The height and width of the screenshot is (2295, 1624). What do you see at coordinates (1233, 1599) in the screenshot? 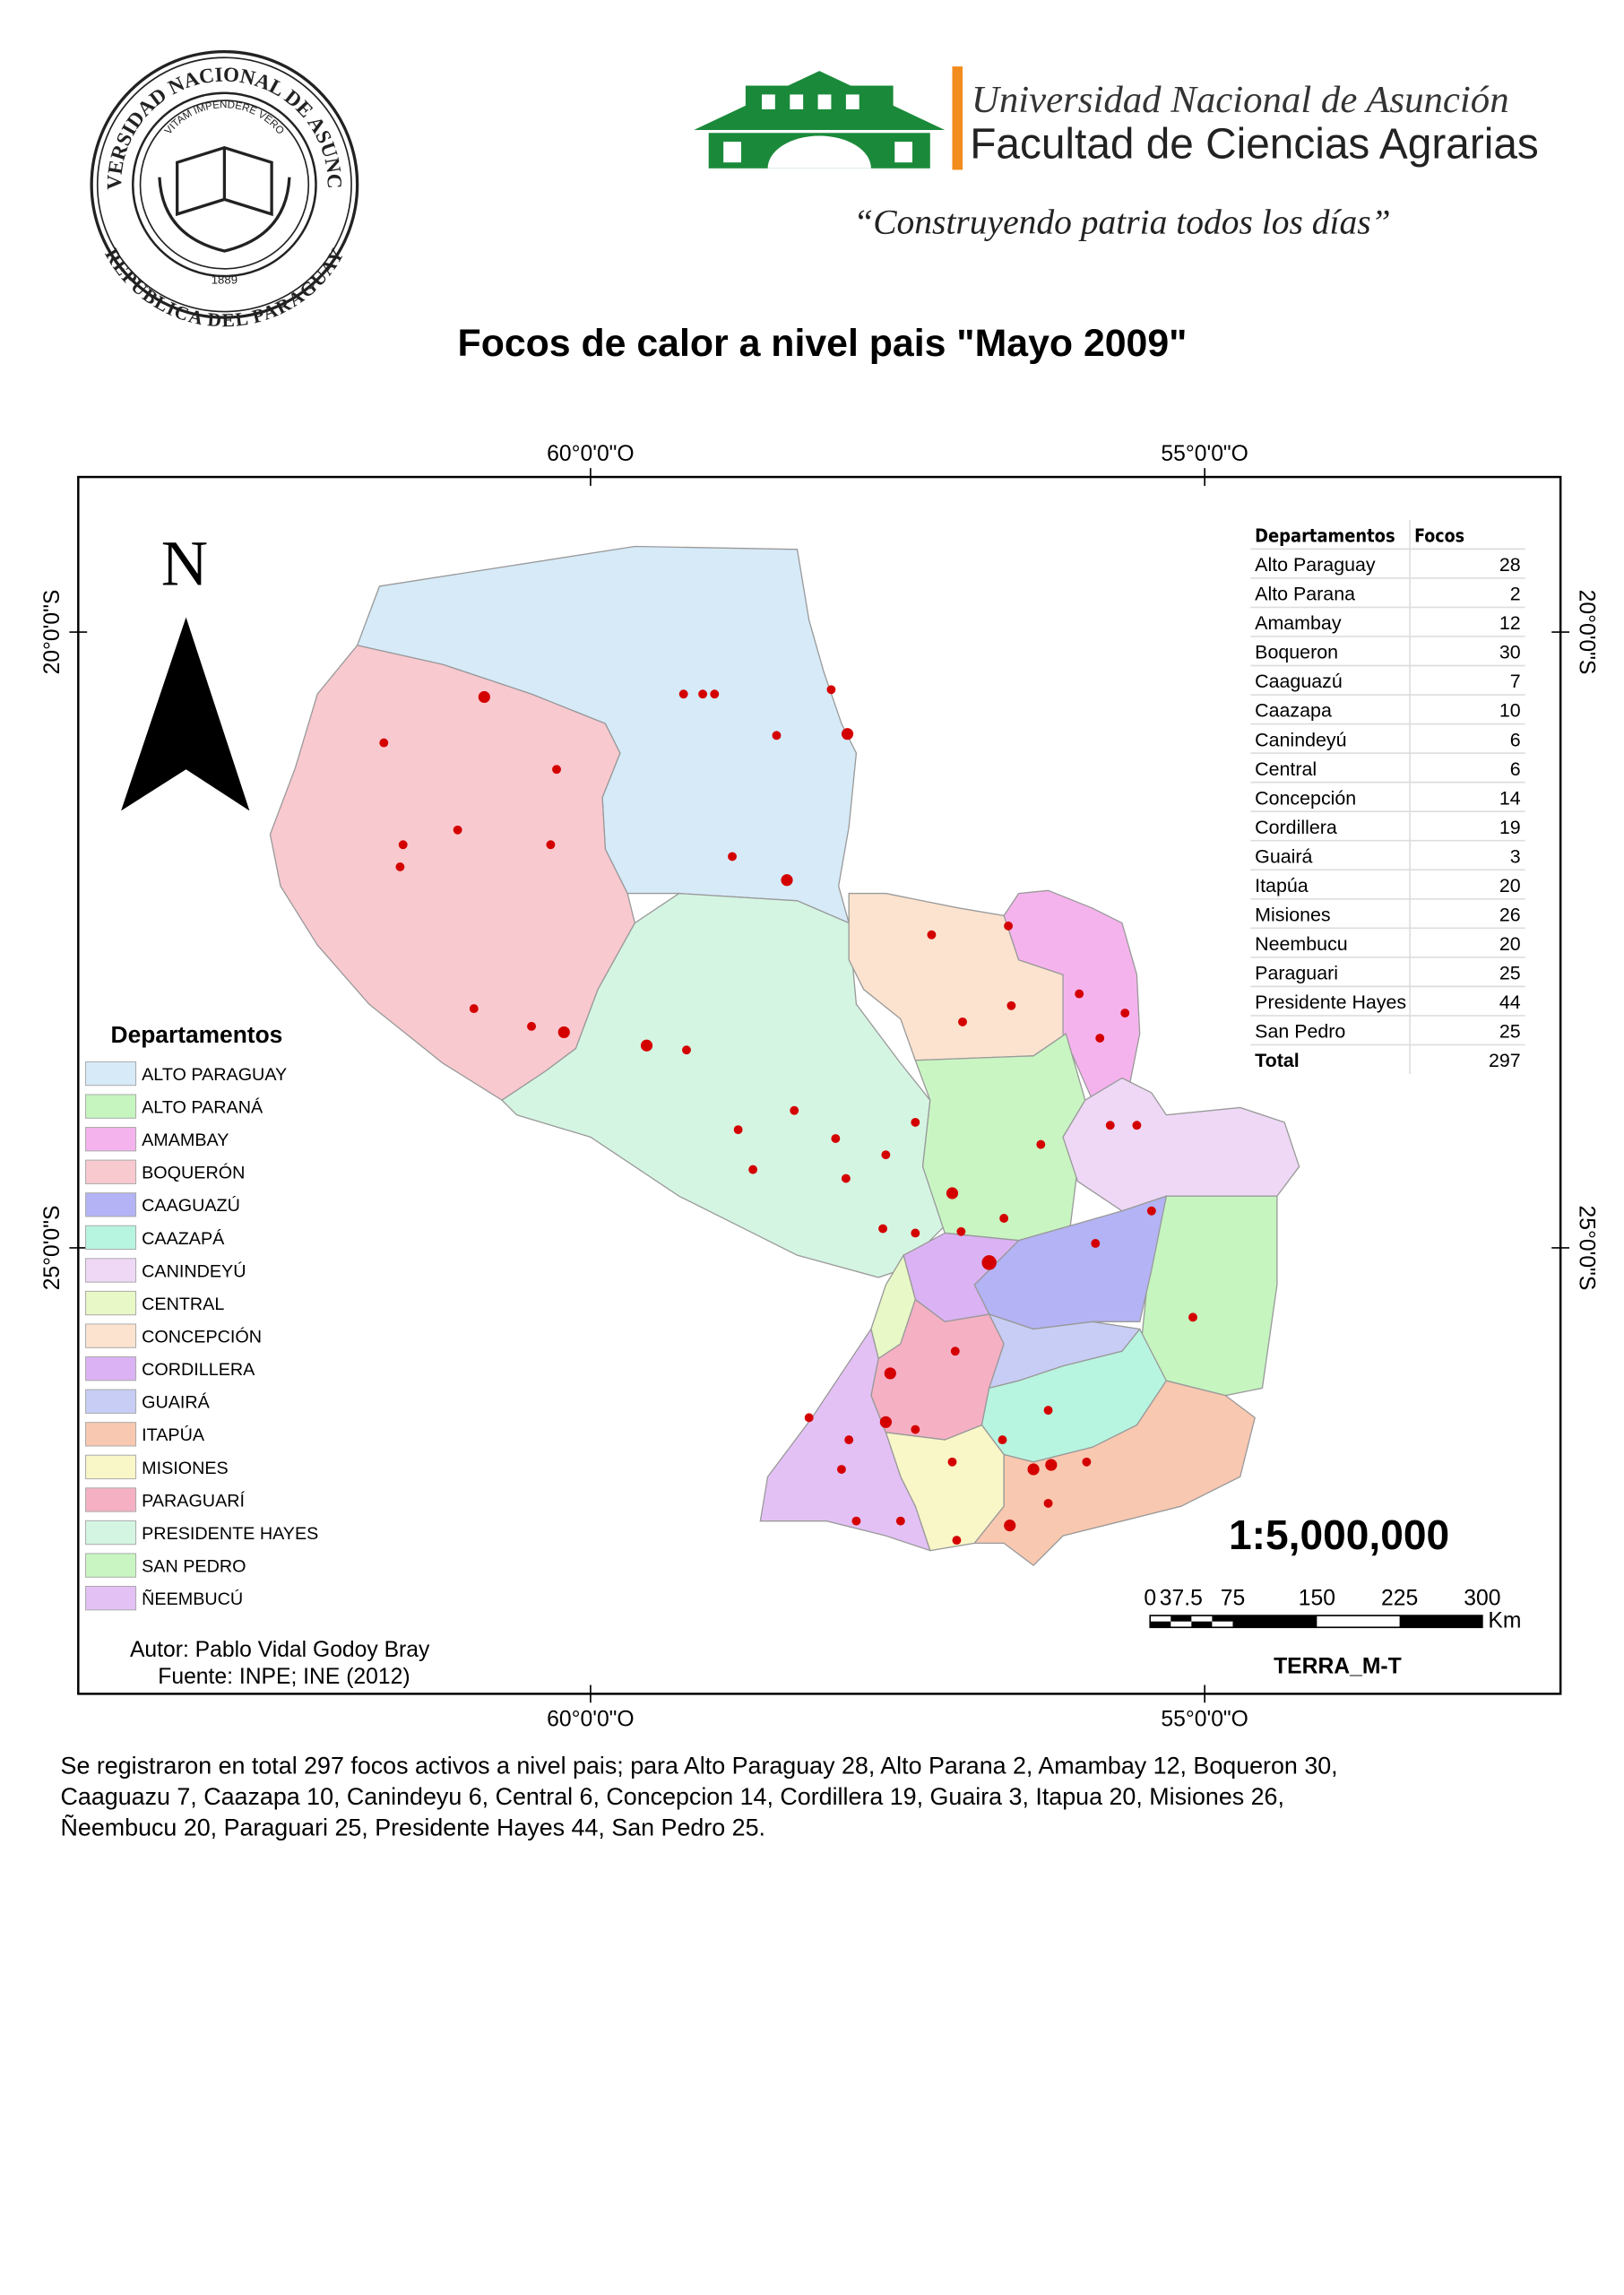
I see `scale-bar-label: 75` at bounding box center [1233, 1599].